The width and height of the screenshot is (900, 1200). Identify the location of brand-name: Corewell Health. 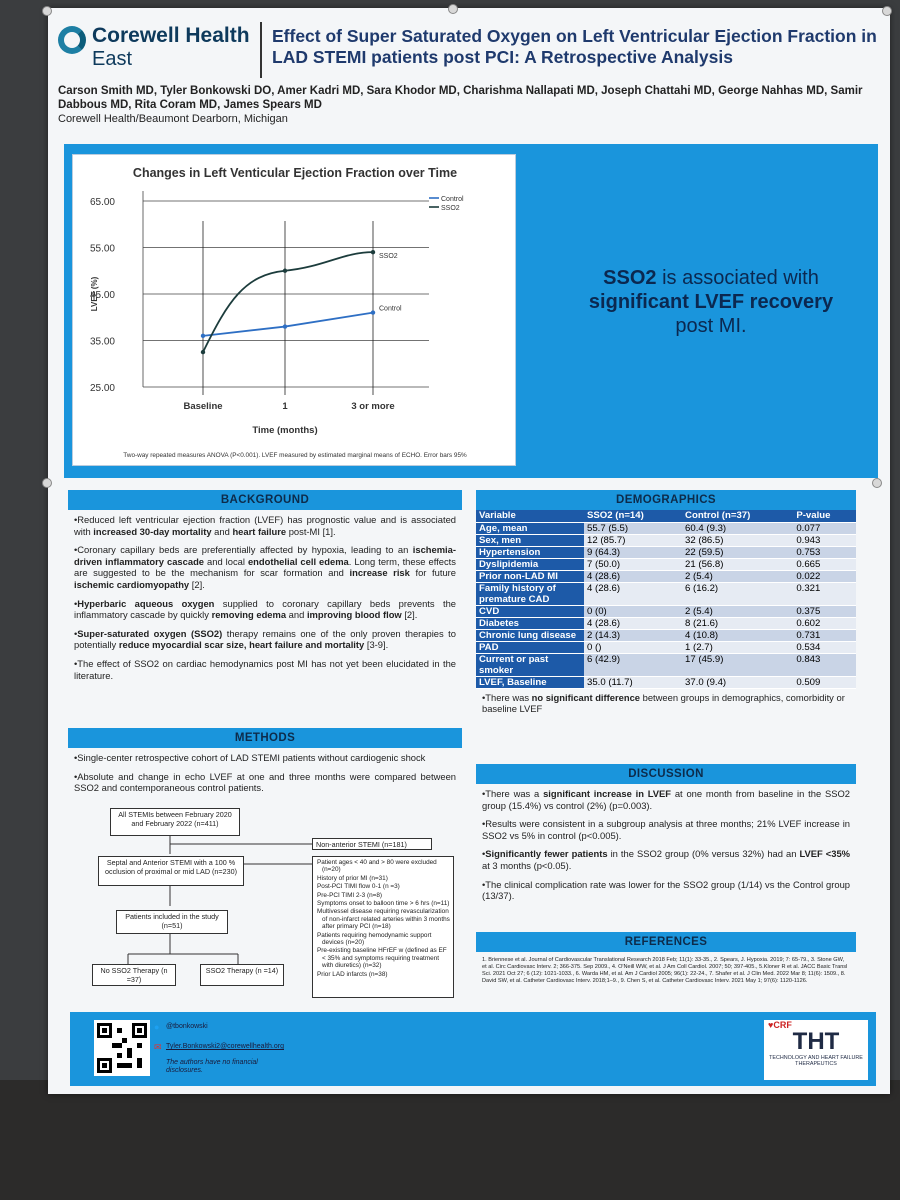
(171, 35).